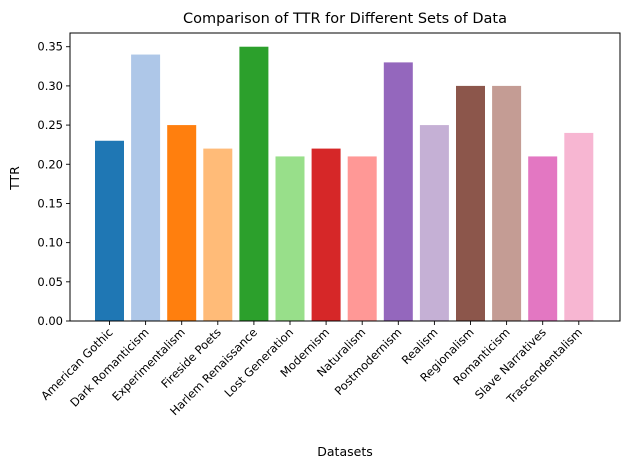  Describe the element at coordinates (50, 125) in the screenshot. I see `y-tick-label: 0.25` at that location.